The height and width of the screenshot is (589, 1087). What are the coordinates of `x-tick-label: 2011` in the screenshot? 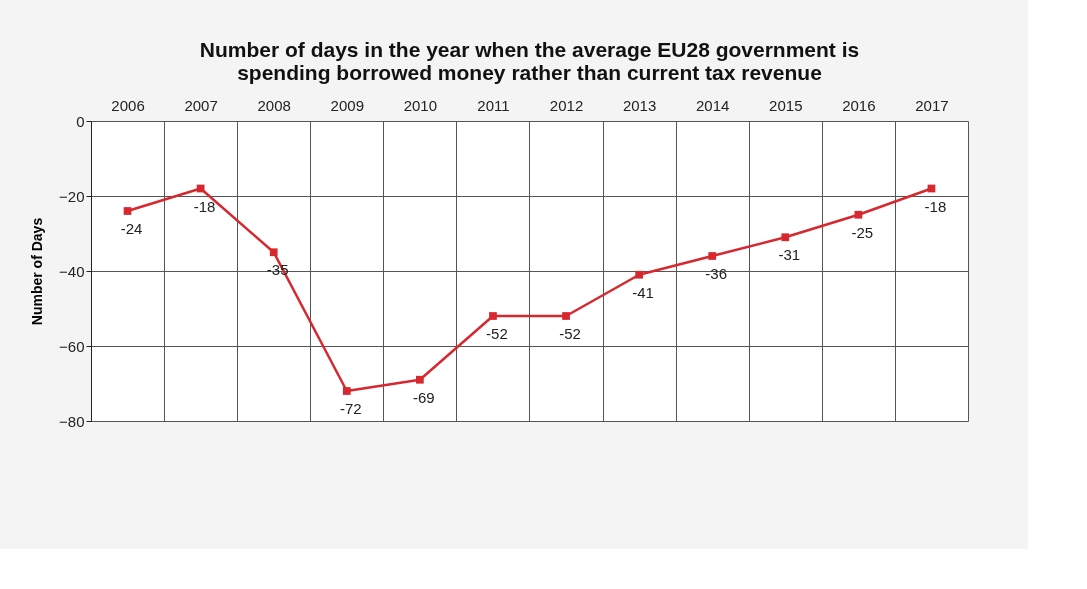 It's located at (493, 105).